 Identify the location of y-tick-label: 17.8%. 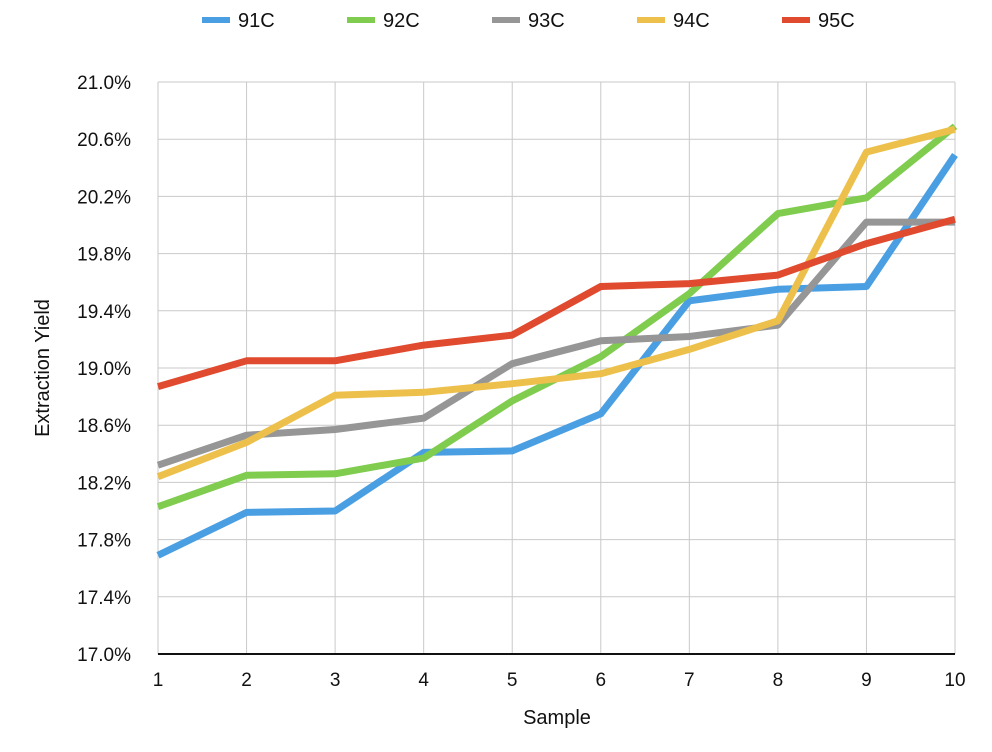
(104, 541).